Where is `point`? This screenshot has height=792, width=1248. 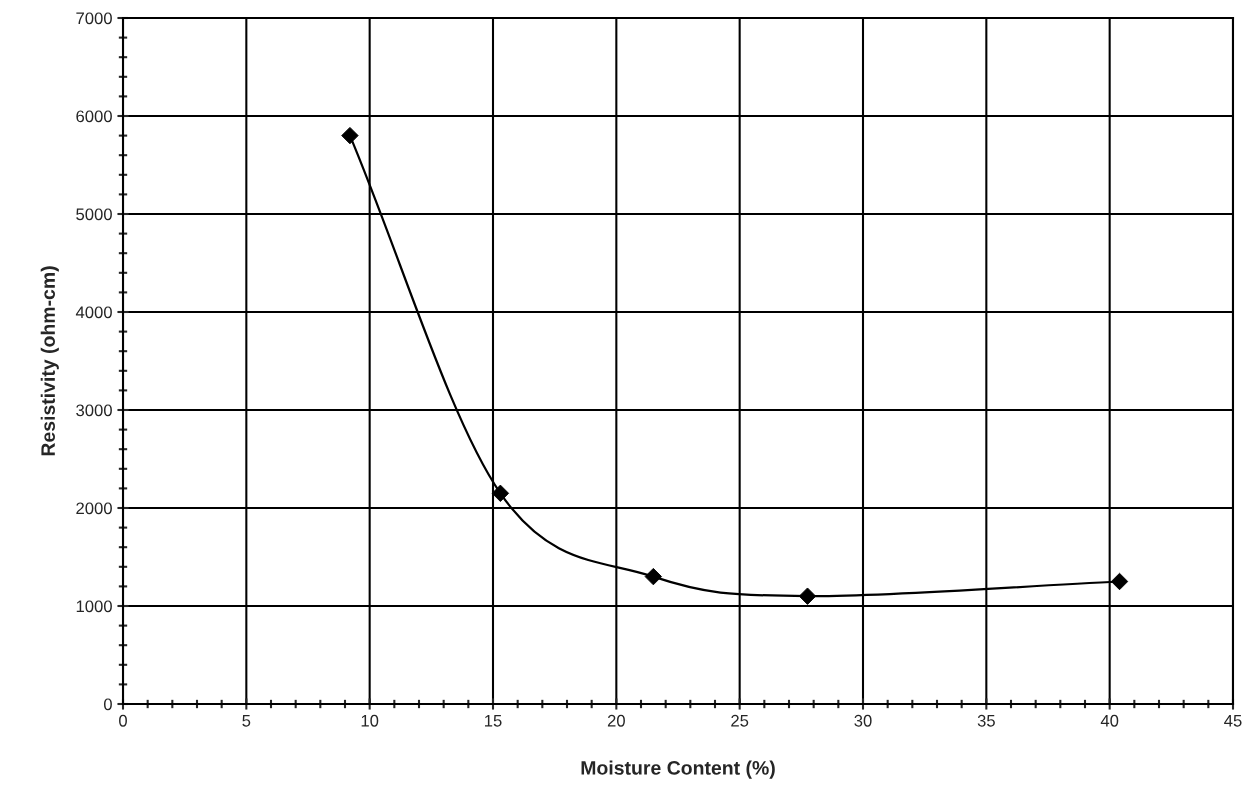
point is located at coordinates (1119, 581).